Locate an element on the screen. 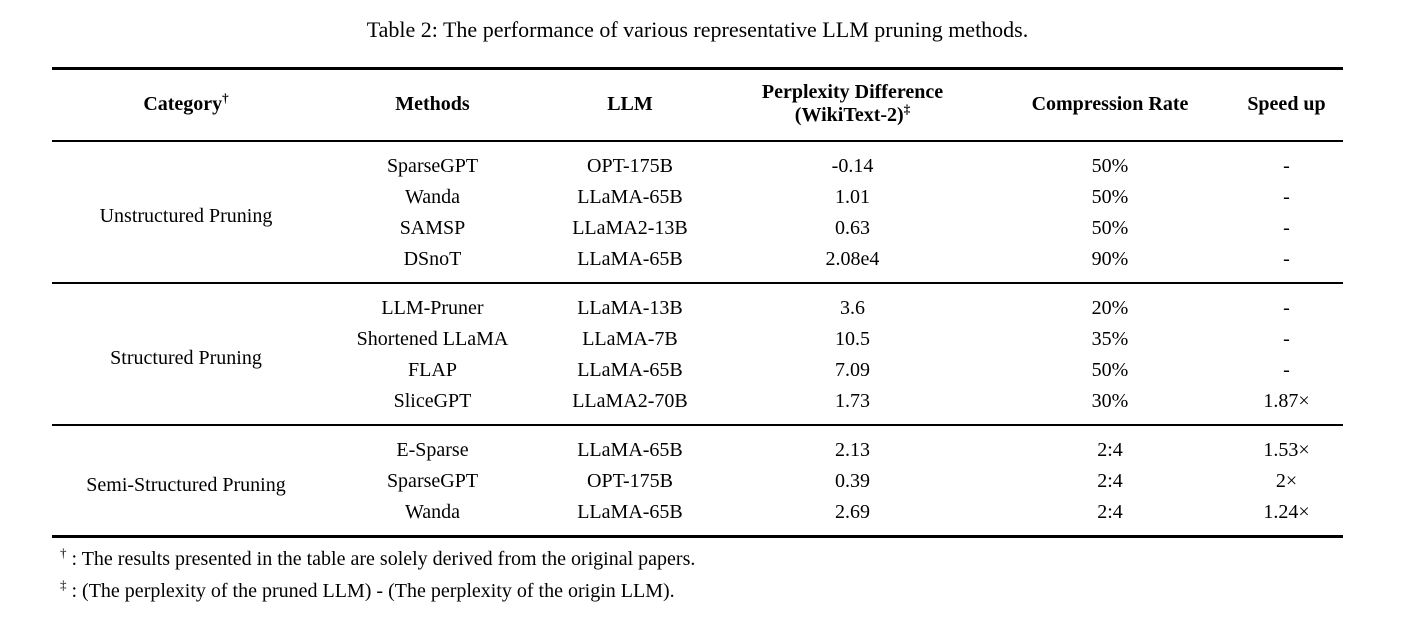 The image size is (1420, 621). perplexity-cell: 10.5 is located at coordinates (852, 338).